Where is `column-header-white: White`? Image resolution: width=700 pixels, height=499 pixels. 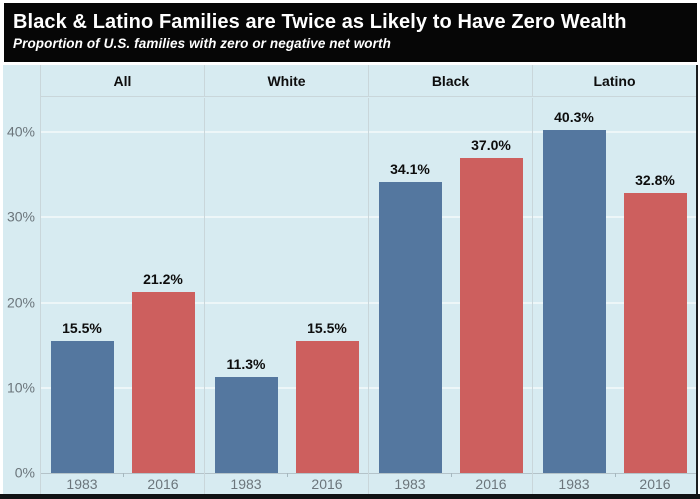
column-header-white: White is located at coordinates (286, 80).